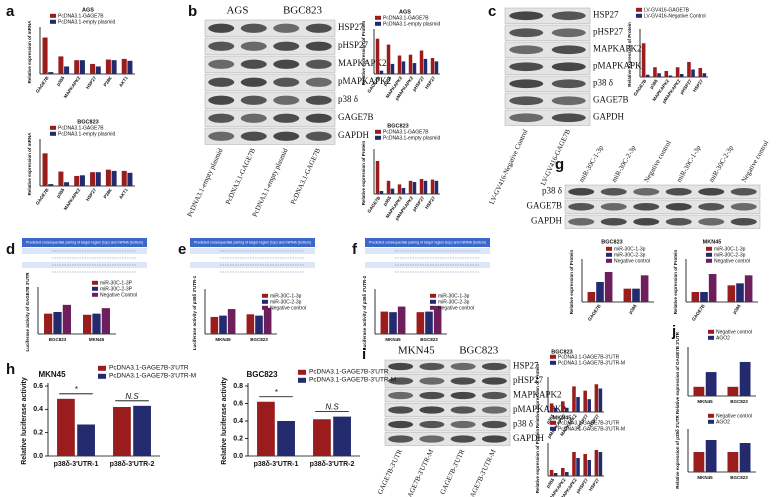  What do you see at coordinates (29, 52) in the screenshot?
I see `y-axis-label: Relative expression of mRNA` at bounding box center [29, 52].